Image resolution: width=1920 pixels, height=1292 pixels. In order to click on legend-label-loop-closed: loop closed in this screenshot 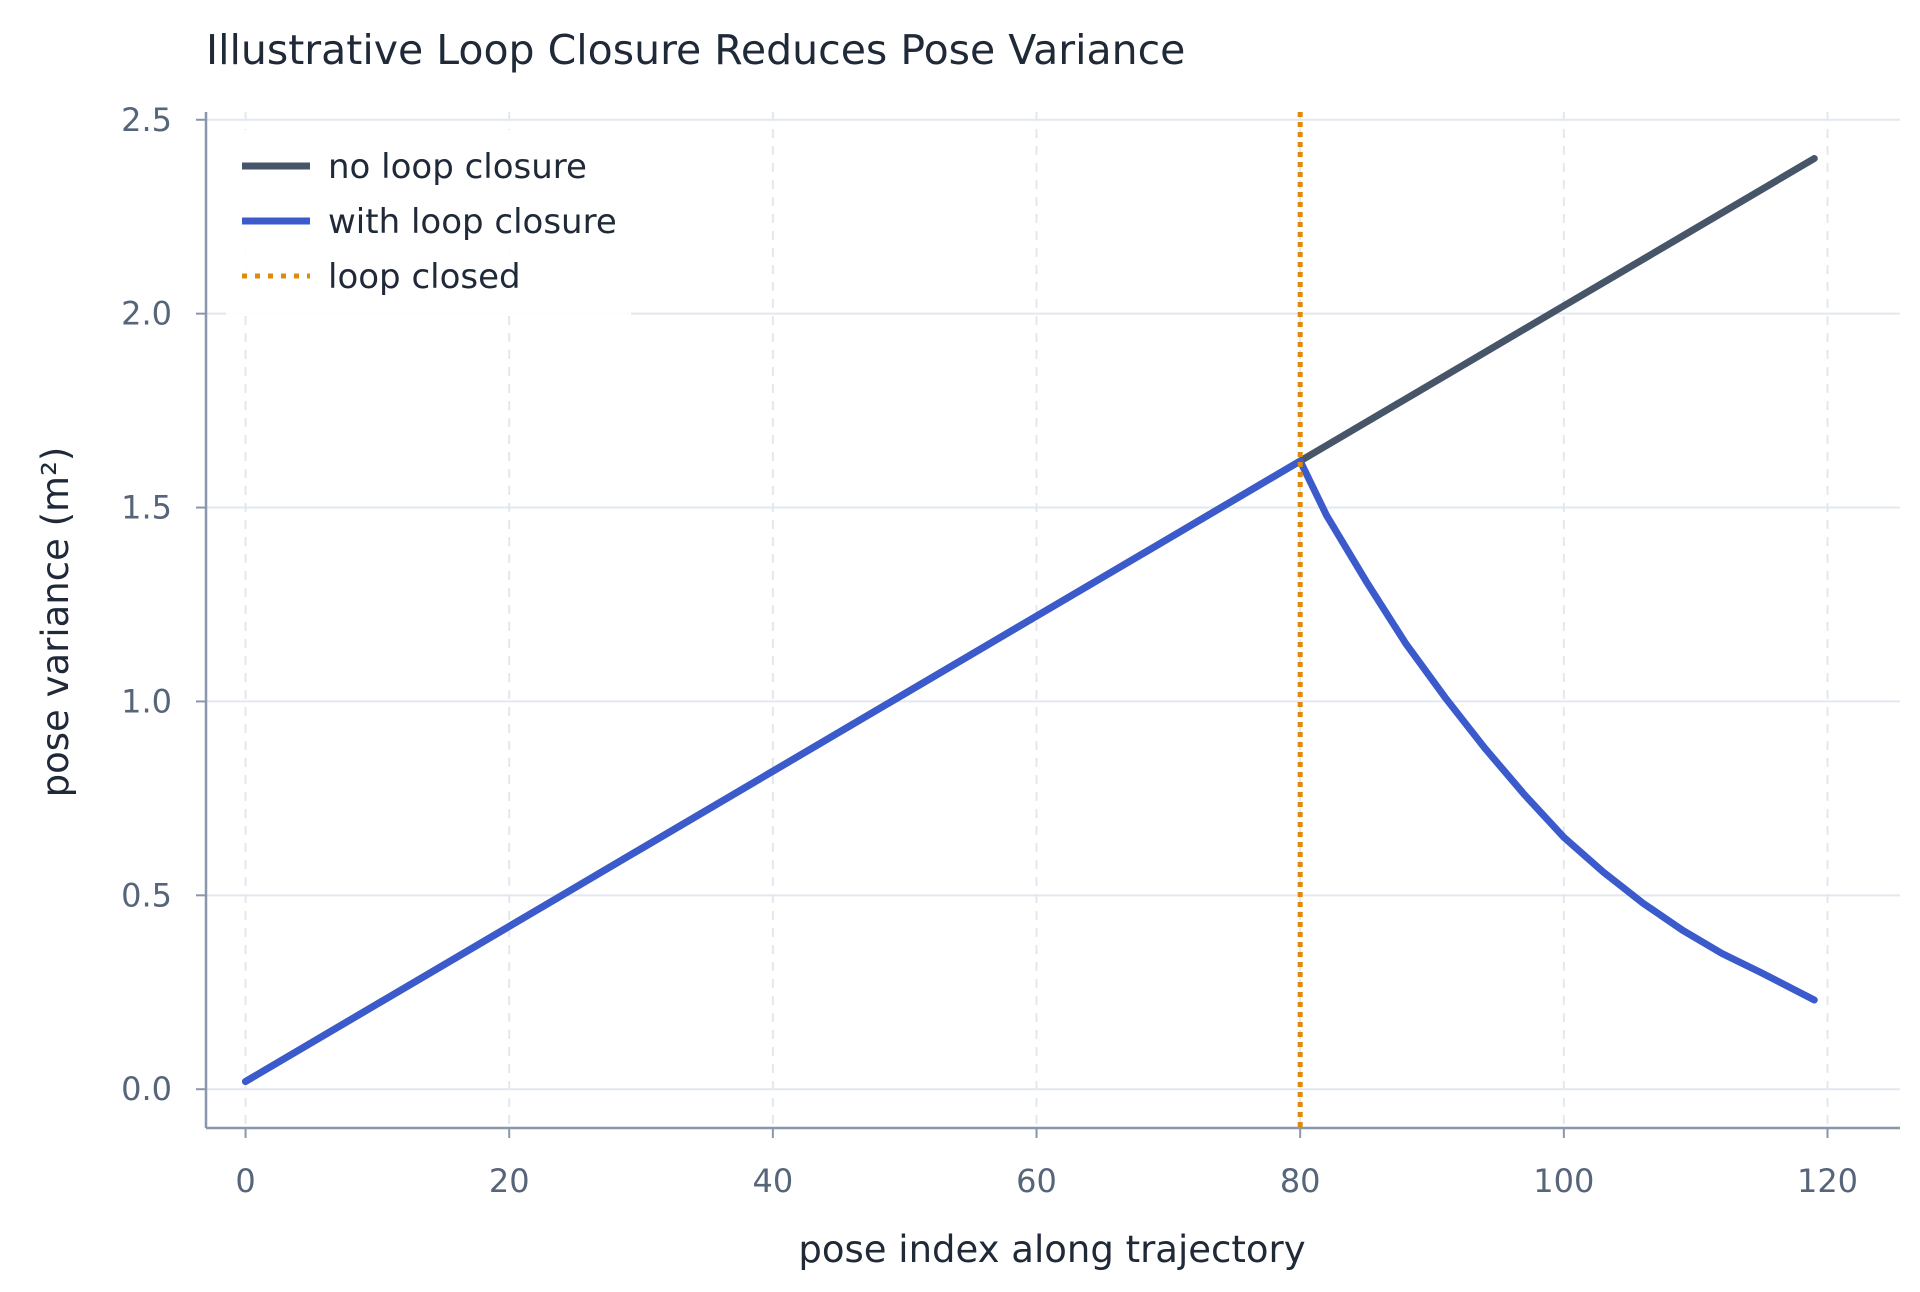, I will do `click(424, 277)`.